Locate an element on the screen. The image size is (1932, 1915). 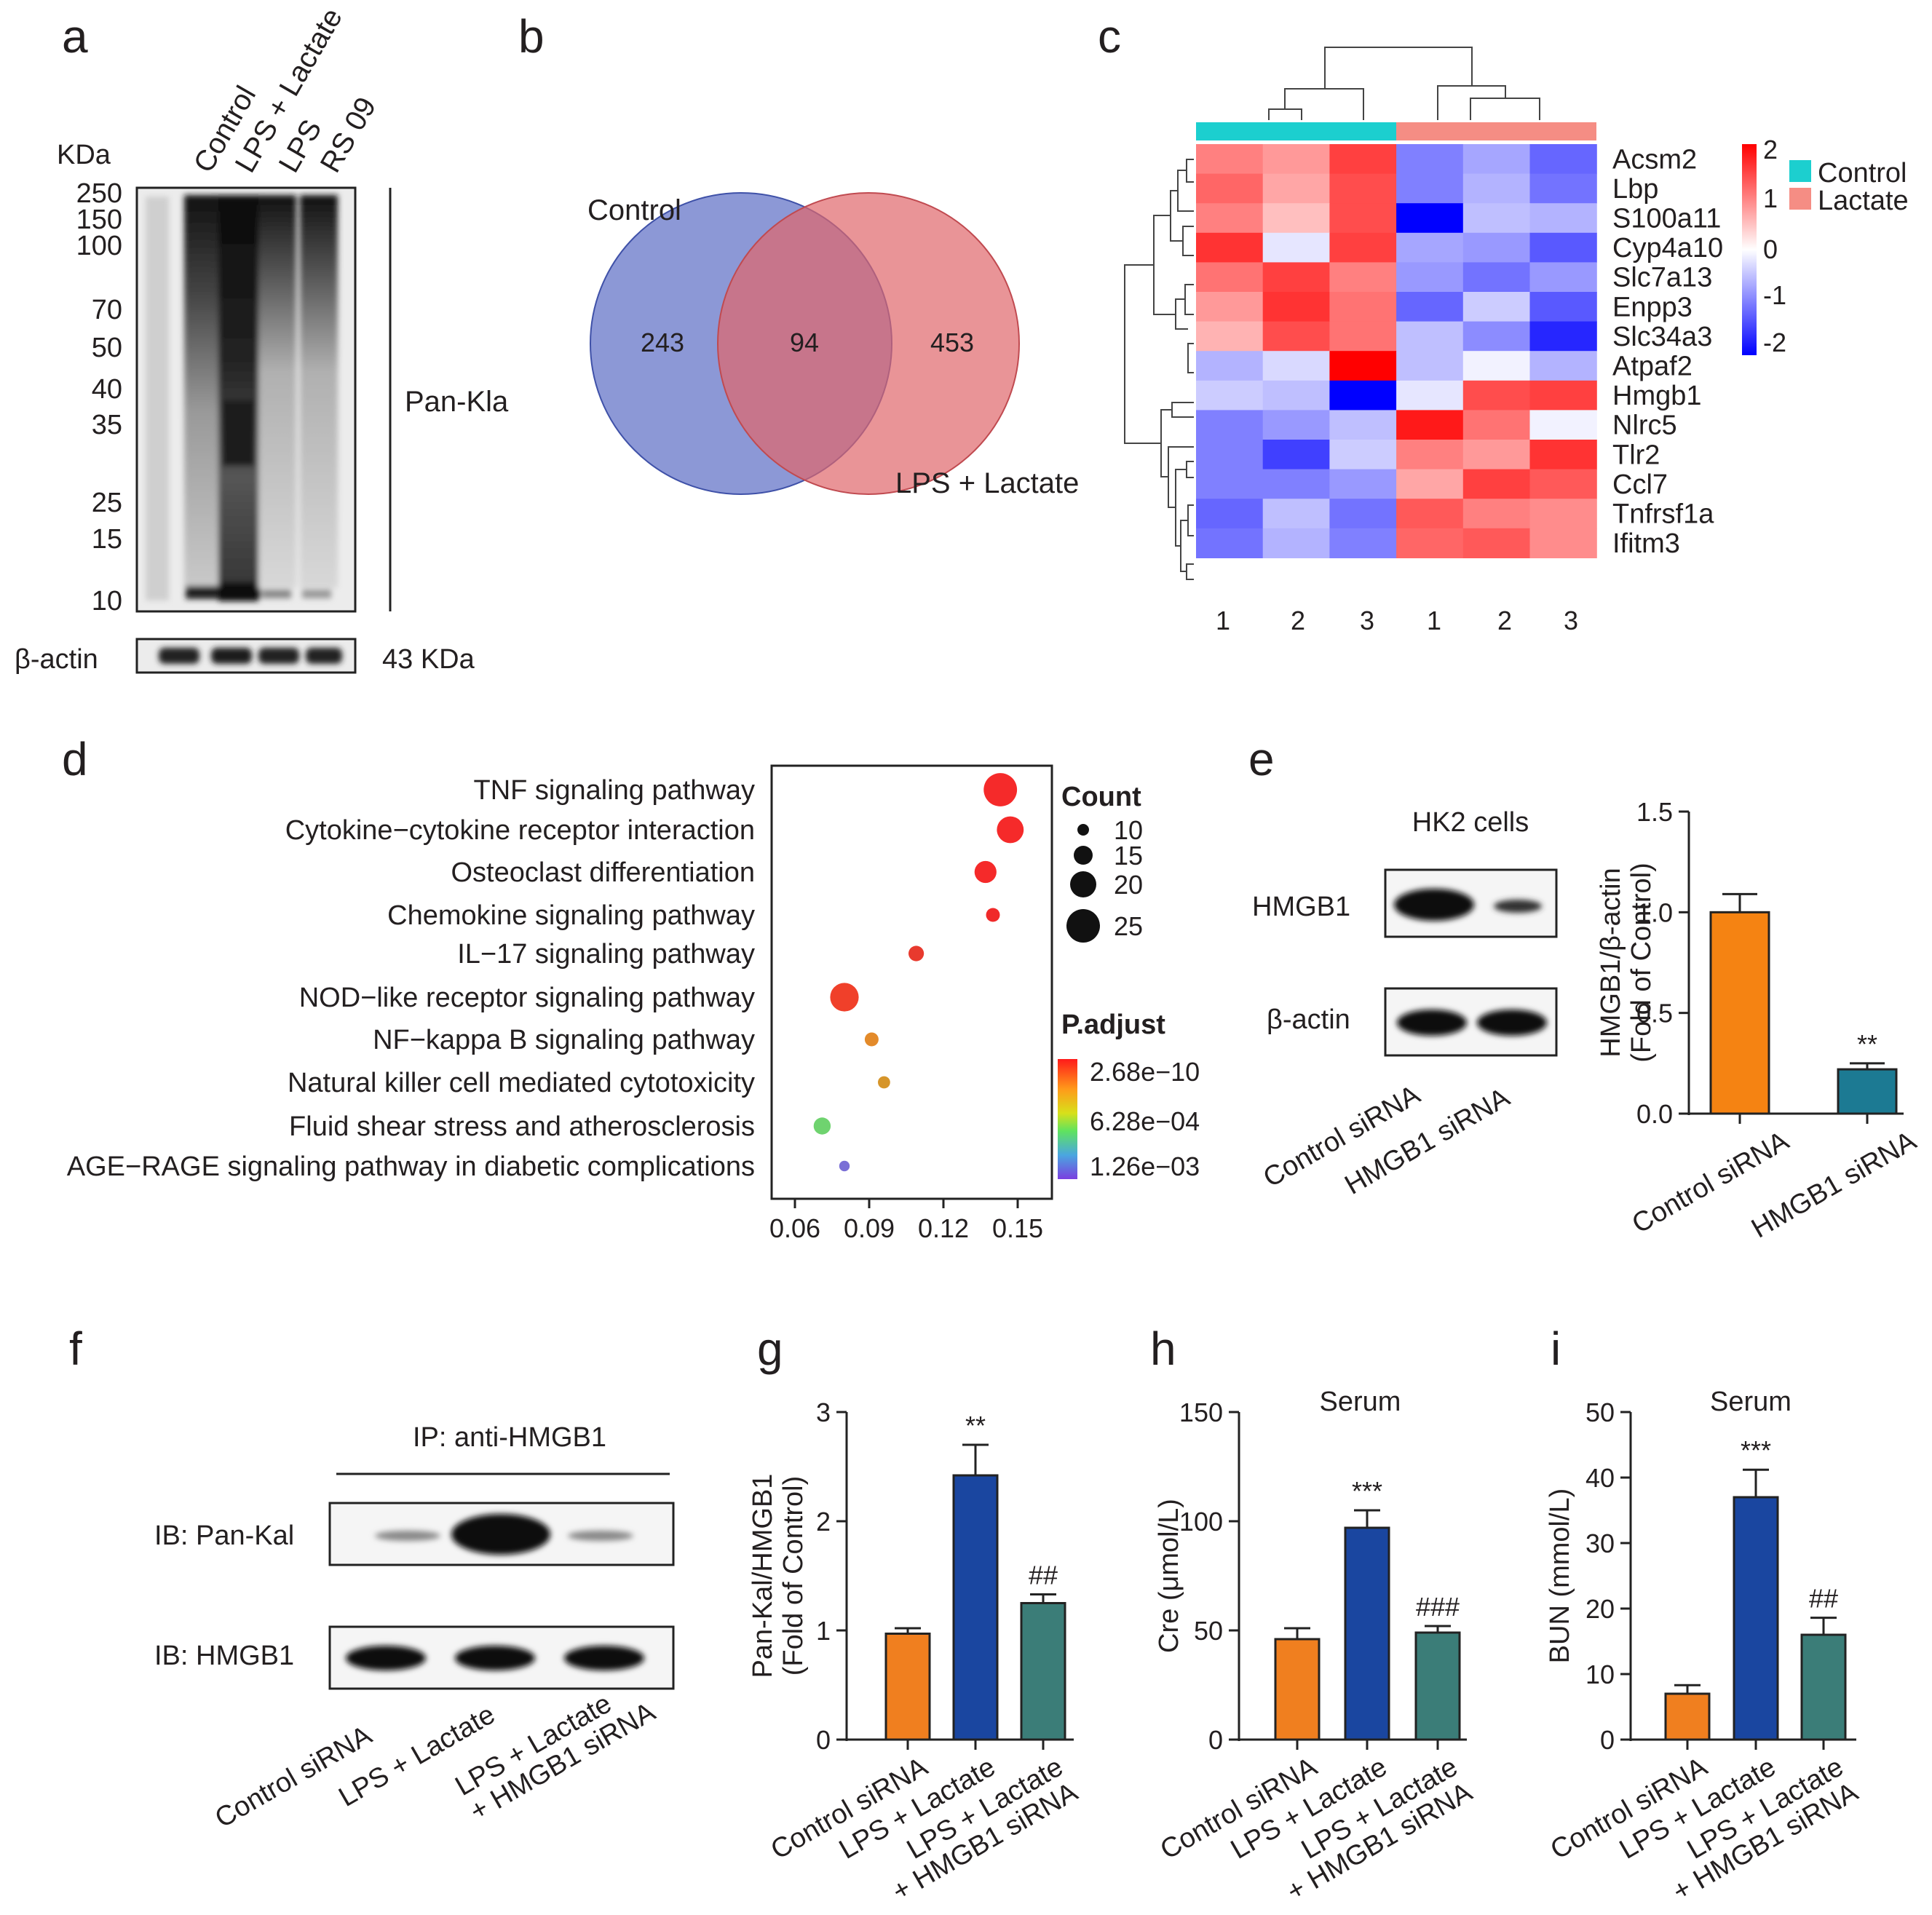
heat-tick: -1 is located at coordinates (1774, 295).